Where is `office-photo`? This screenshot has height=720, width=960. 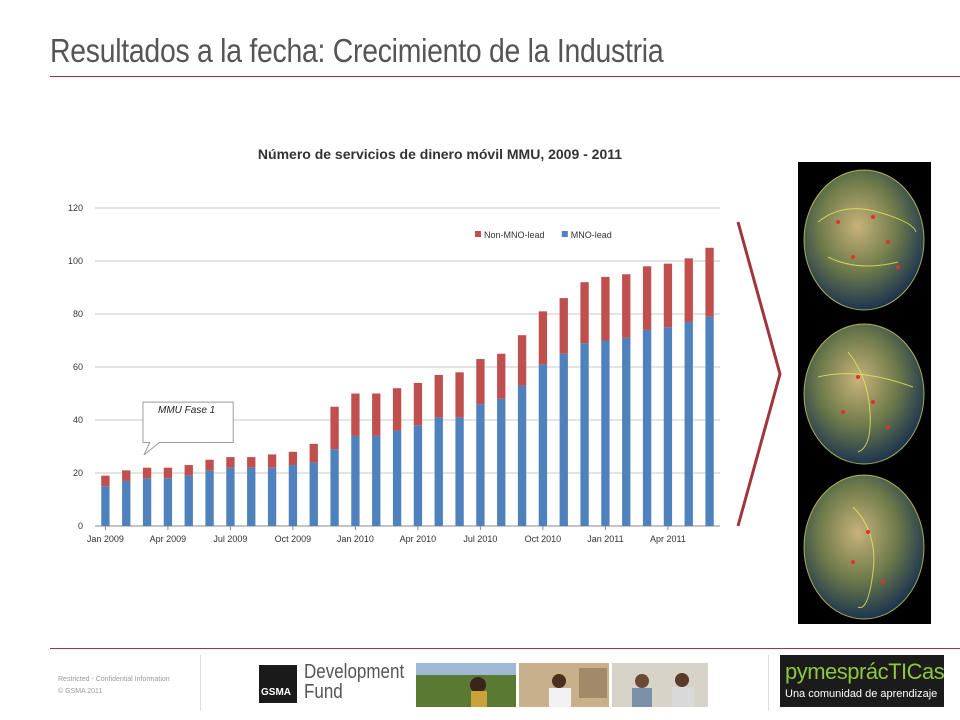
office-photo is located at coordinates (660, 685).